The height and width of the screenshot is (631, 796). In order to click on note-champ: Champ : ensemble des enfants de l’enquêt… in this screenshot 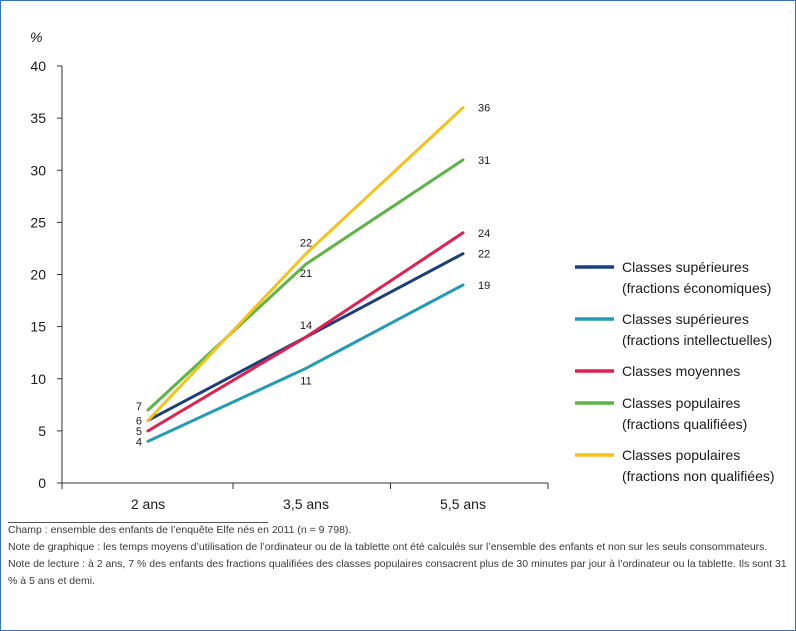, I will do `click(180, 530)`.